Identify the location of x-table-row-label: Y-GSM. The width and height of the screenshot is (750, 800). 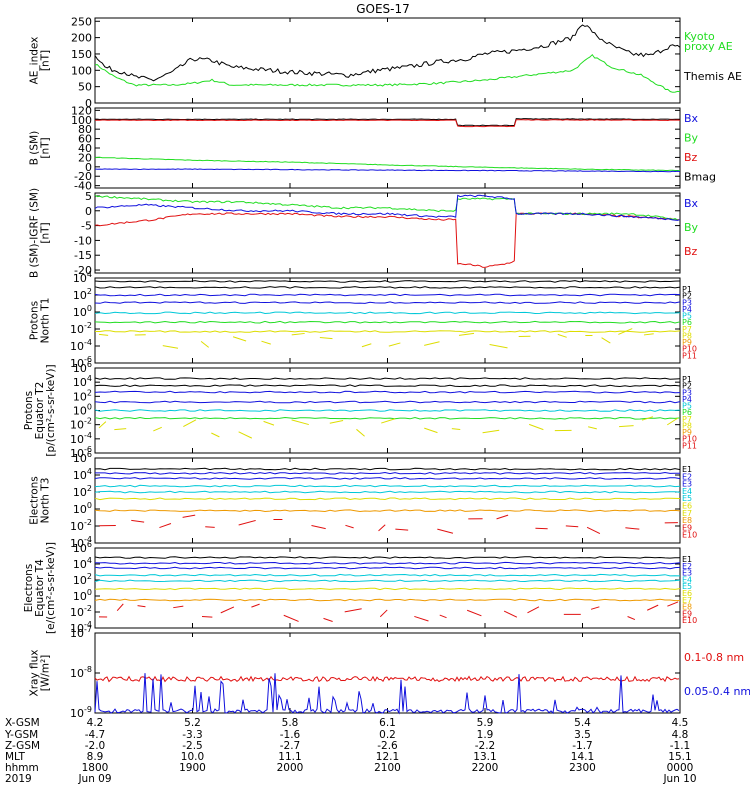
(21, 735).